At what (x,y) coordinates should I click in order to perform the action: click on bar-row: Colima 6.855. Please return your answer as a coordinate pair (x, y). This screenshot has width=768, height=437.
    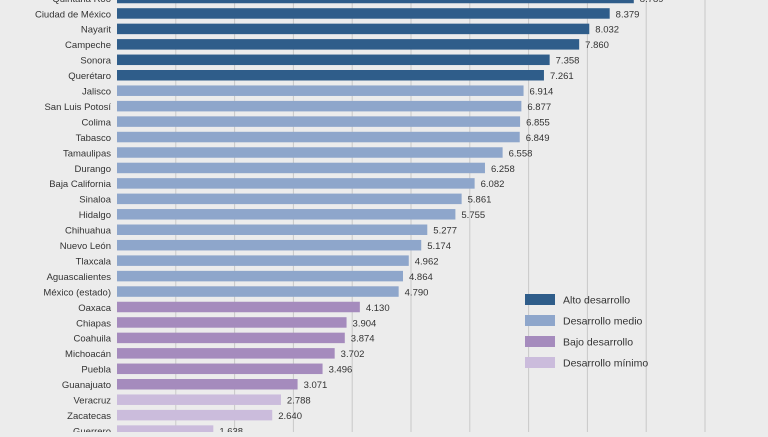
    Looking at the image, I should click on (315, 122).